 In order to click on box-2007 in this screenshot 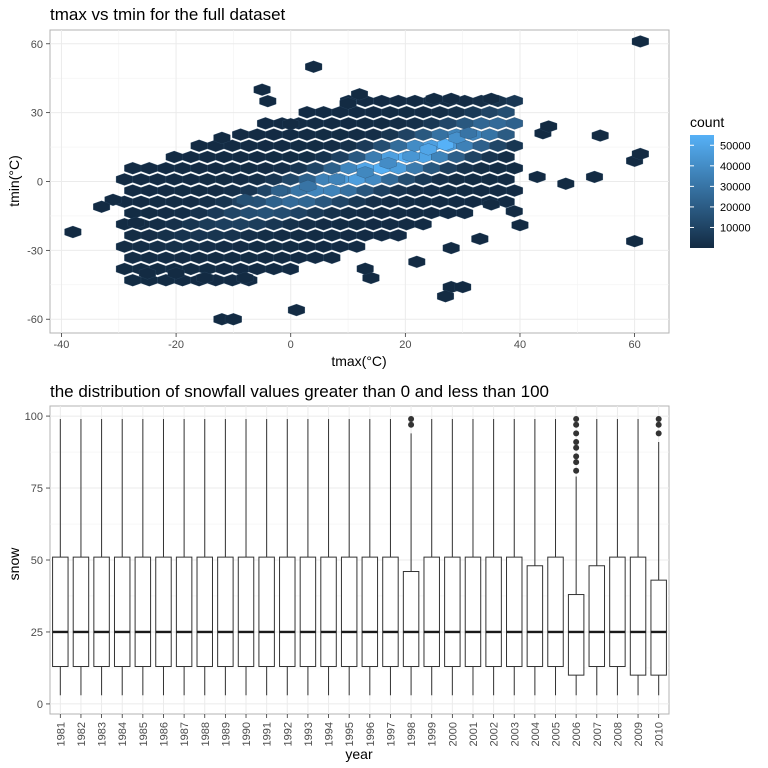, I will do `click(597, 557)`.